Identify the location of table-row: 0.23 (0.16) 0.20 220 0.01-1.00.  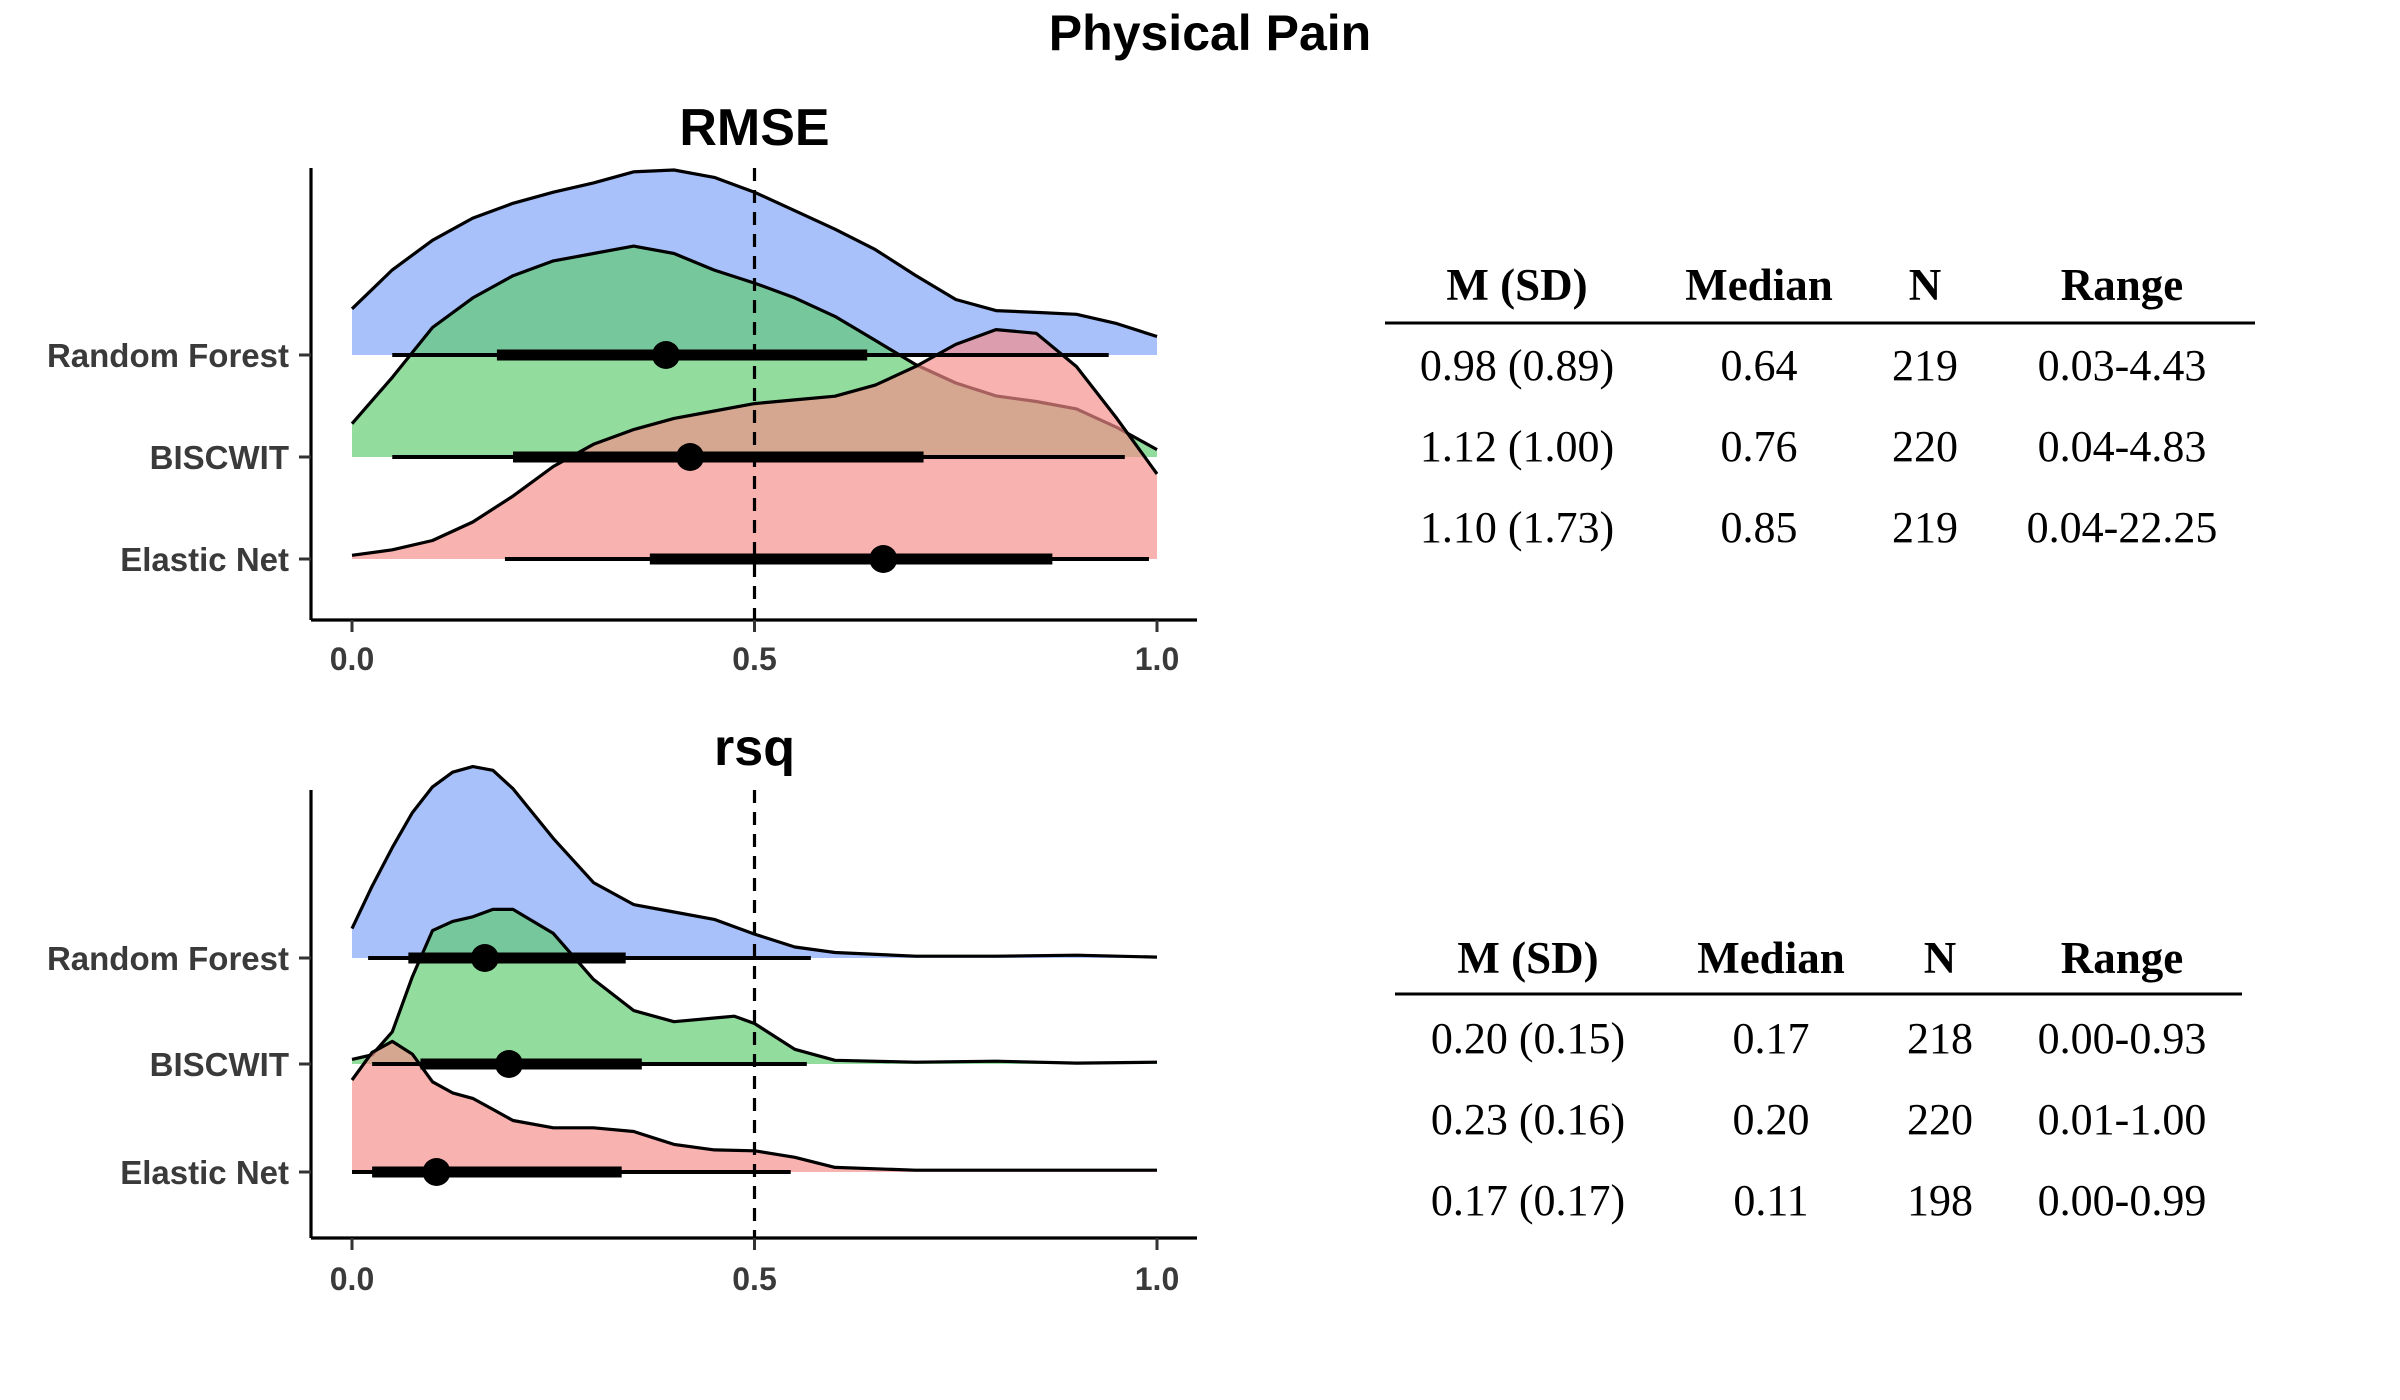
(1818, 1119).